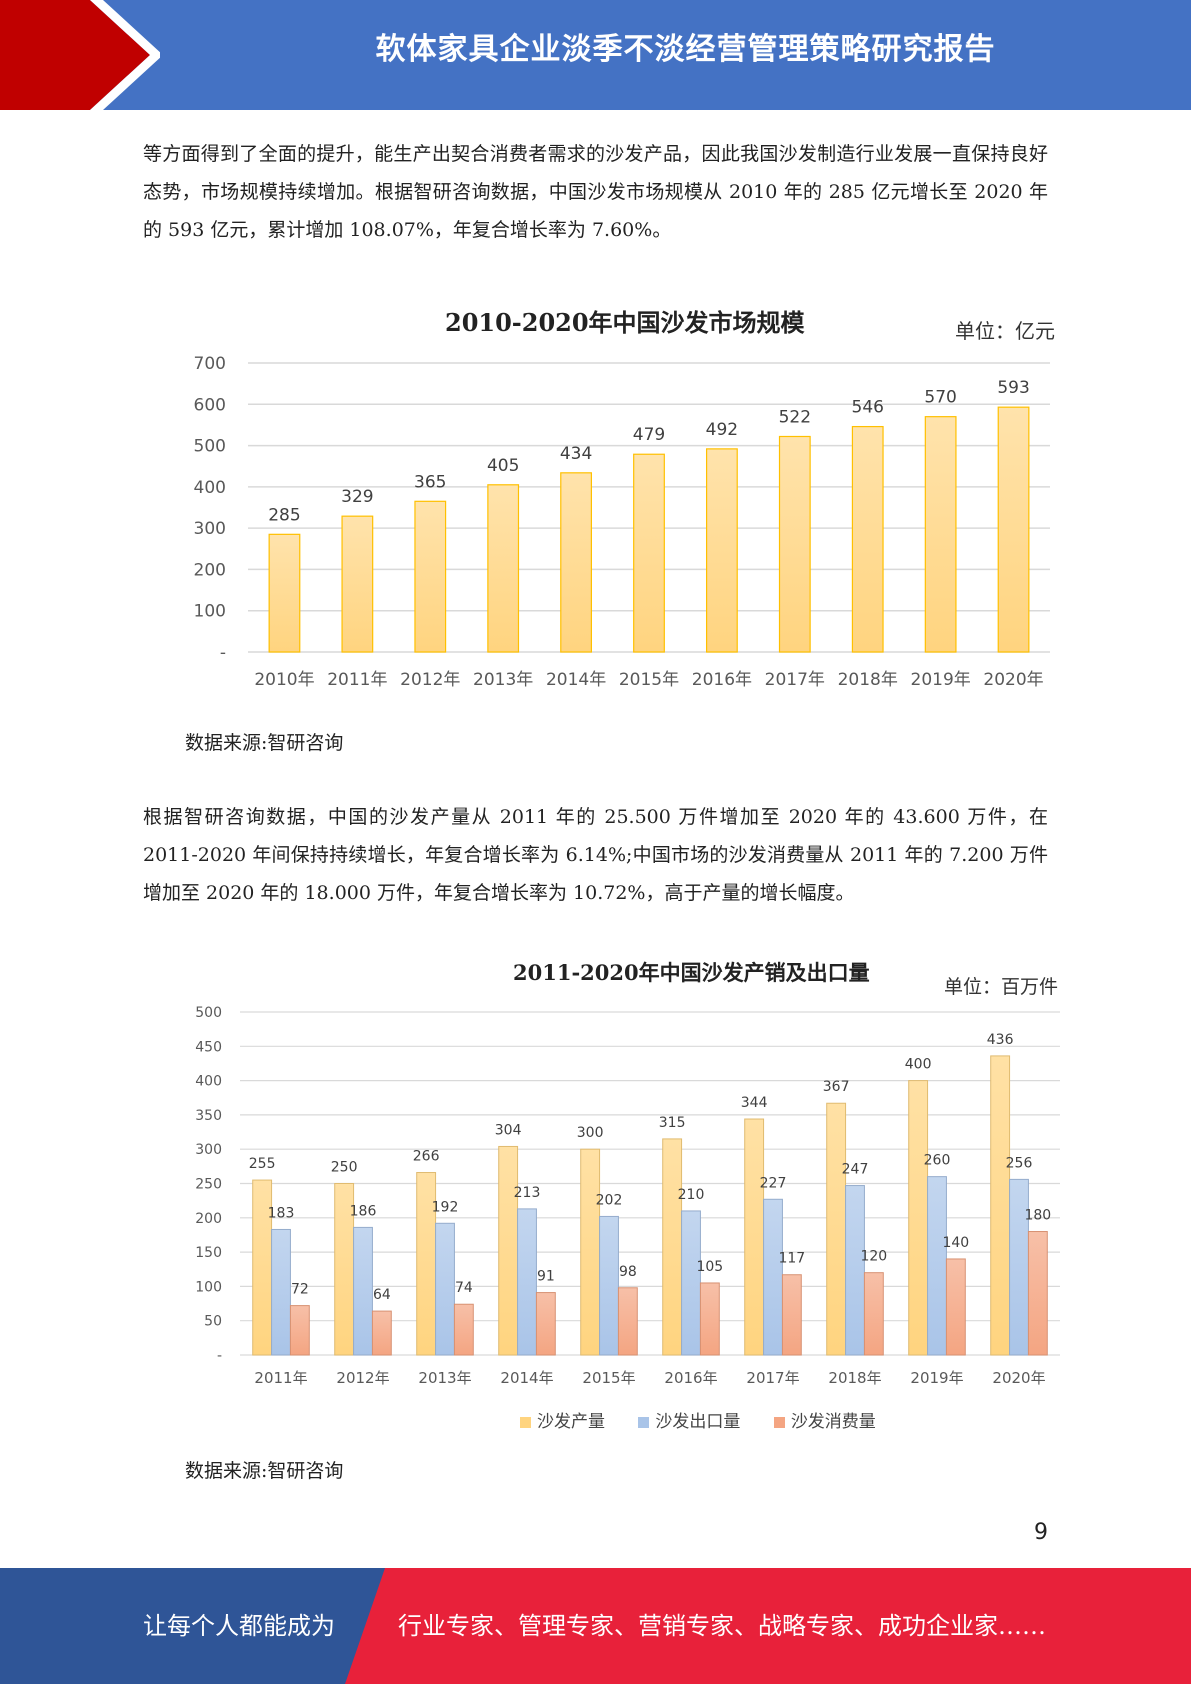 This screenshot has height=1684, width=1191. Describe the element at coordinates (571, 1422) in the screenshot. I see `legend-label-production: 沙发产量` at that location.